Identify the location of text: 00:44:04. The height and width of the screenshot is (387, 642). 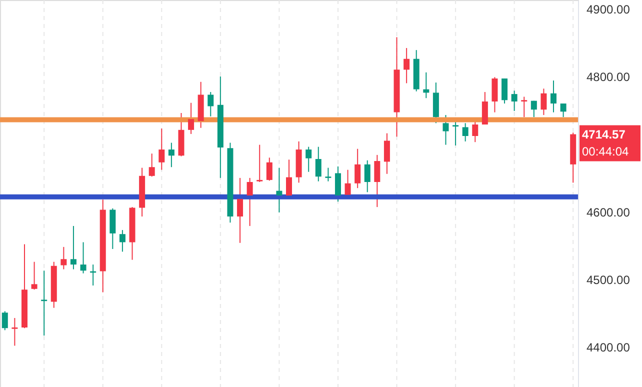
(606, 151).